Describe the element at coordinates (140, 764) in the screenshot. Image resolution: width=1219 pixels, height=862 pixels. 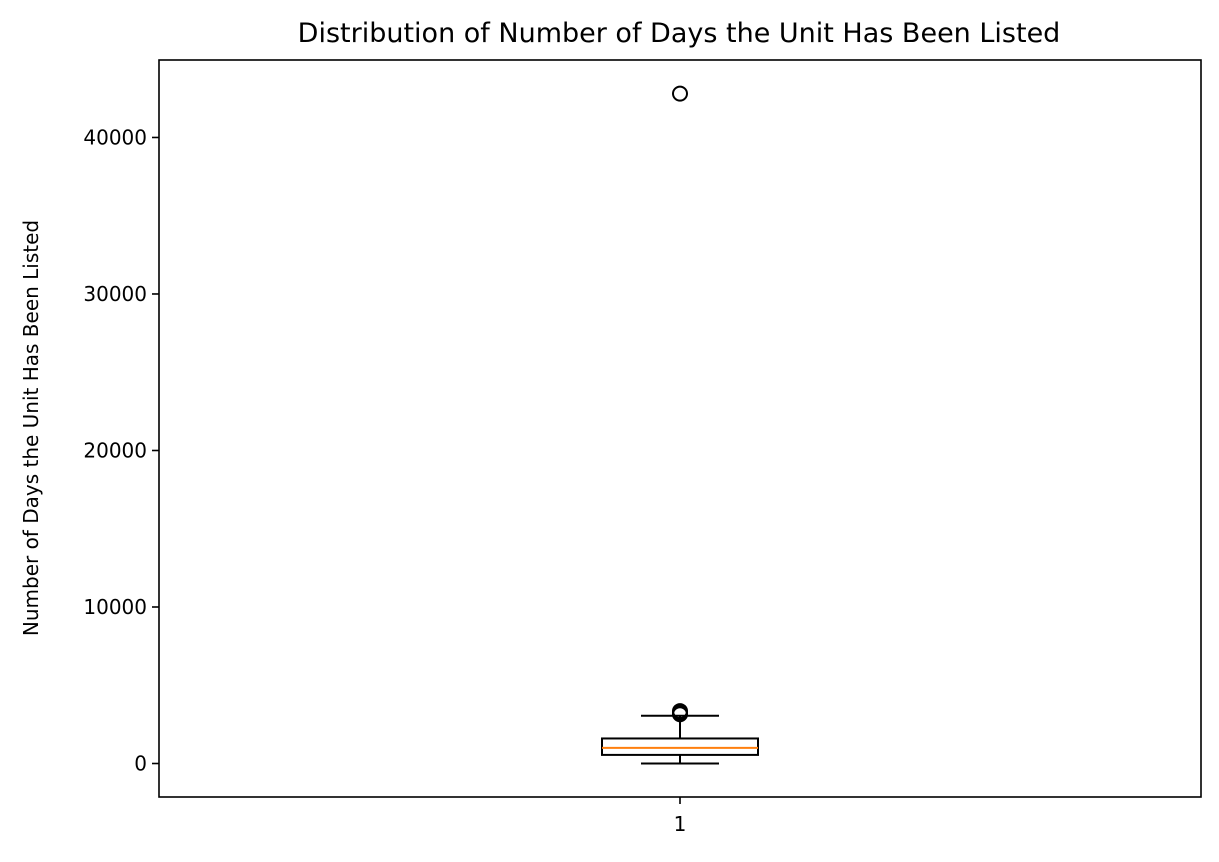
I see `y-tick-label: 0` at that location.